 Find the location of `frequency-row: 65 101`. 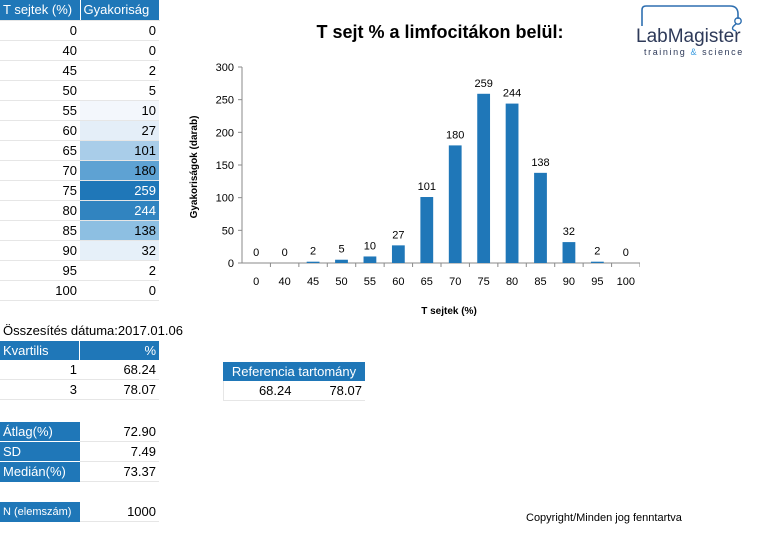

frequency-row: 65 101 is located at coordinates (79, 150).